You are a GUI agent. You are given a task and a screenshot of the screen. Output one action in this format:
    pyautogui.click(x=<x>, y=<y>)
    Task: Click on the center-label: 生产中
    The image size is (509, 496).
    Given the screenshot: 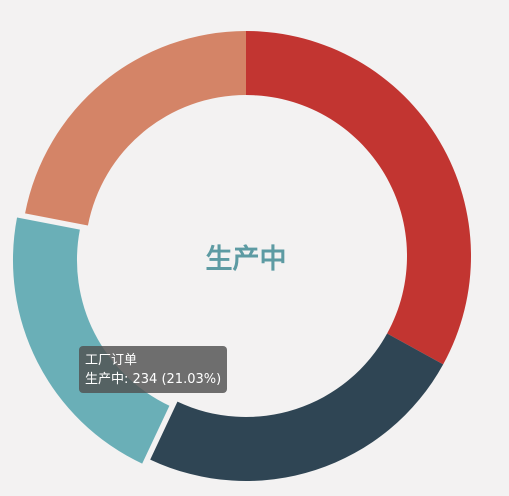 What is the action you would take?
    pyautogui.click(x=246, y=259)
    